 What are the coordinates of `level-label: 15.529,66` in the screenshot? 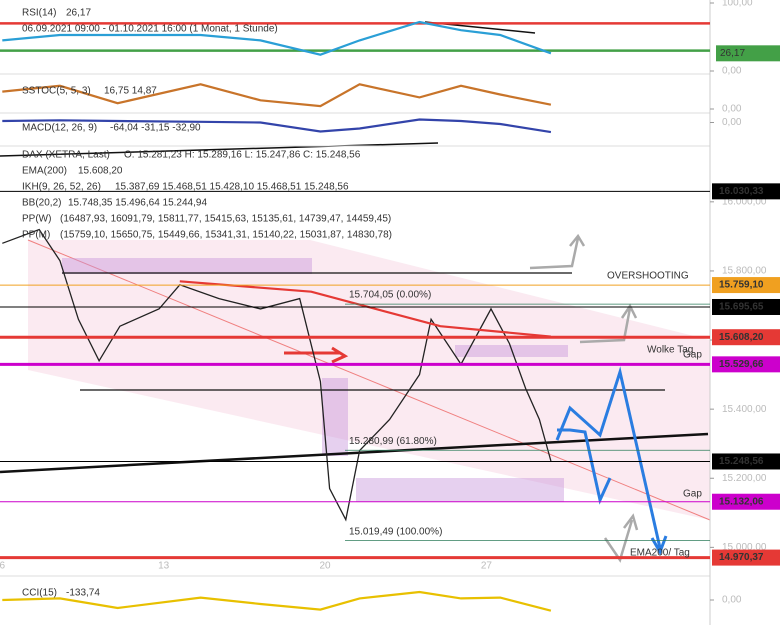 It's located at (741, 364).